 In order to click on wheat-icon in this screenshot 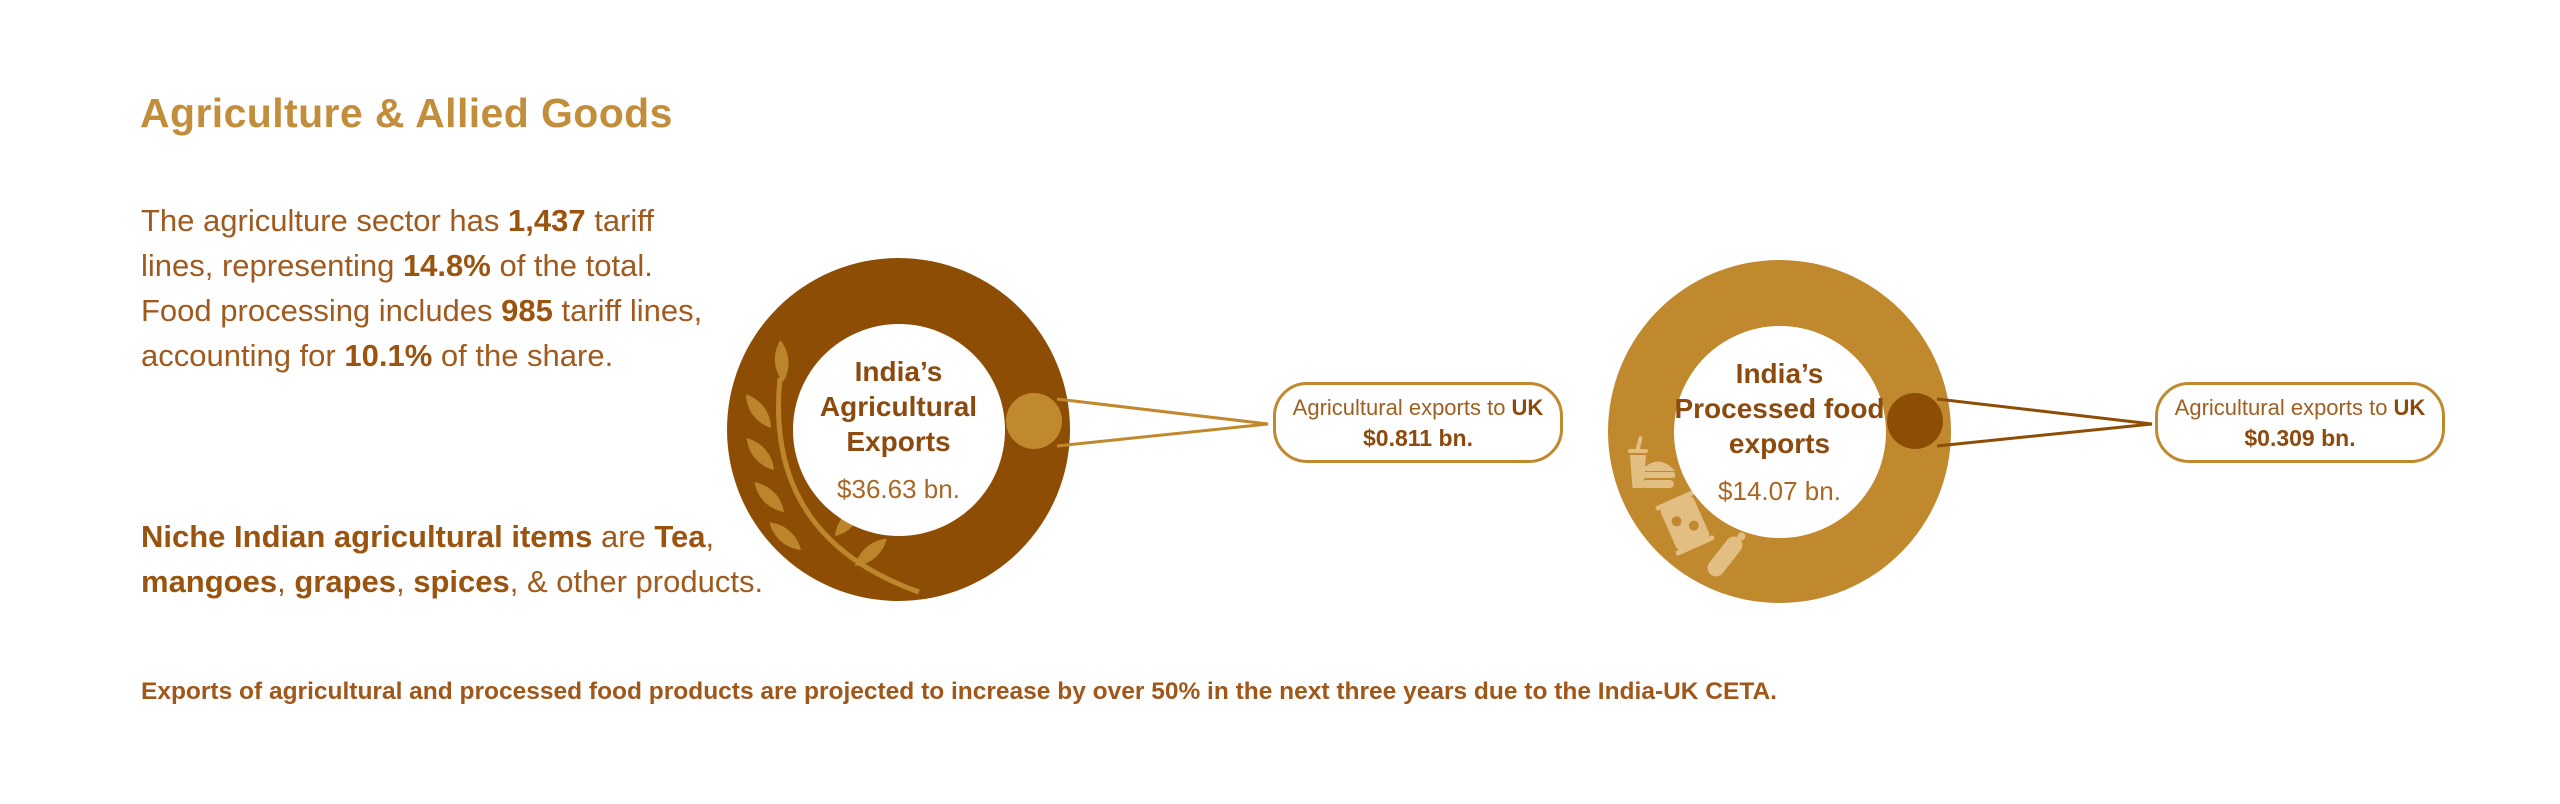, I will do `click(830, 467)`.